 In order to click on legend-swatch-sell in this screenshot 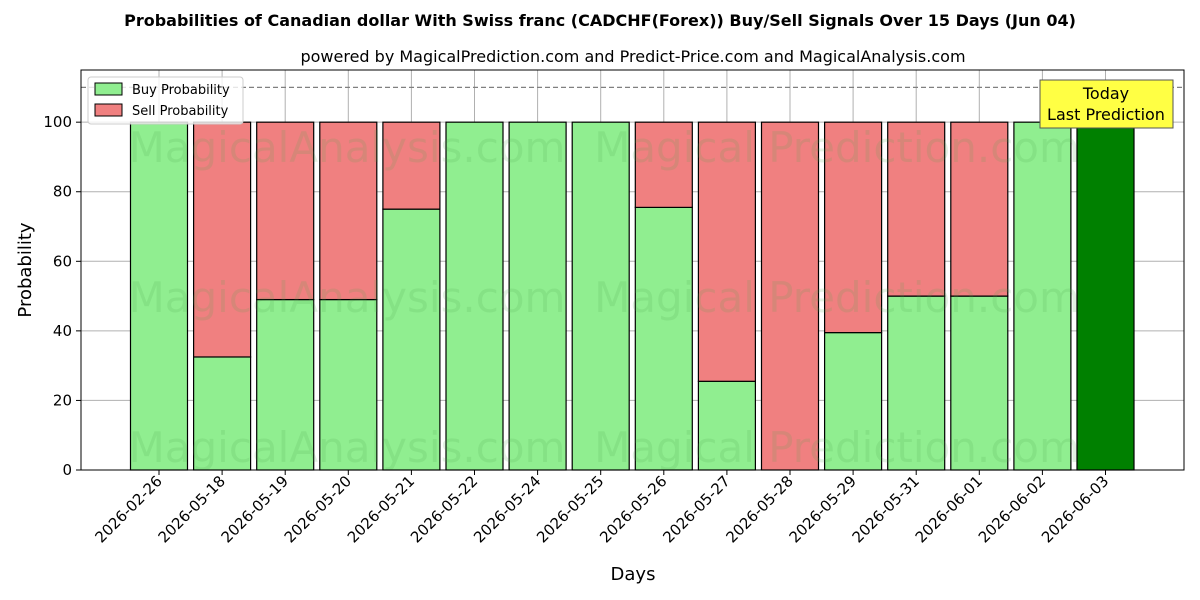, I will do `click(108, 110)`.